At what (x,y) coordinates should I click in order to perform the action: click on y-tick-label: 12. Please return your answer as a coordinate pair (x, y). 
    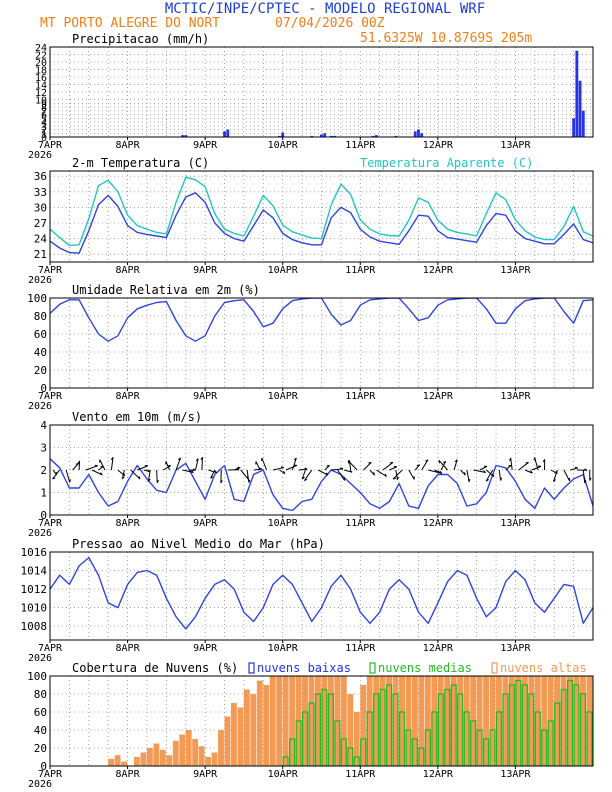
    Looking at the image, I should click on (41, 93).